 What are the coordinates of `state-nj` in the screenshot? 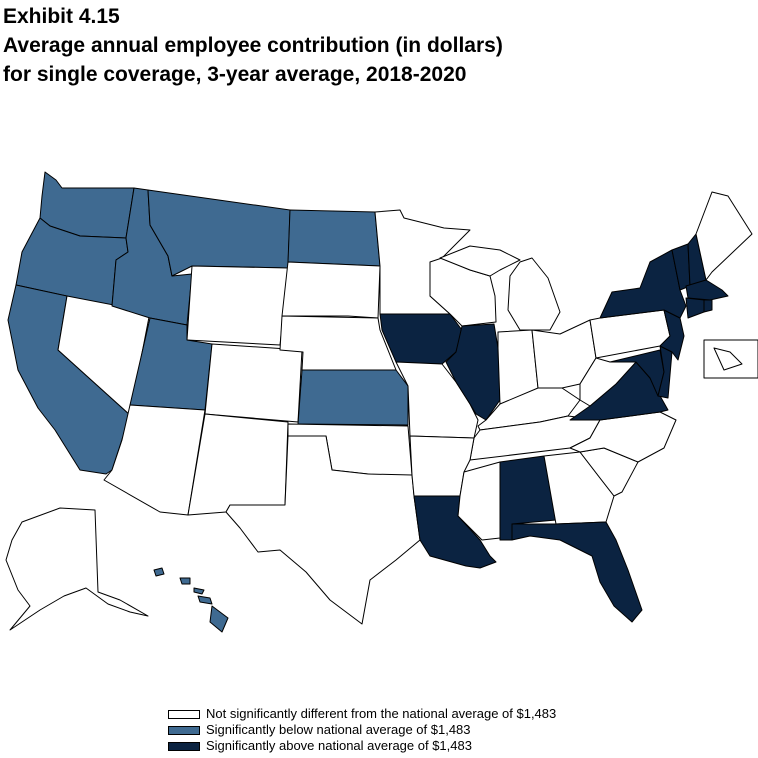 It's located at (672, 335).